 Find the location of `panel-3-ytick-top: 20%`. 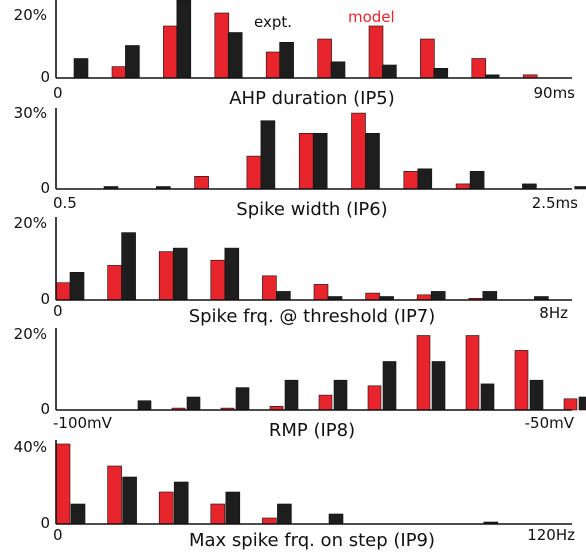

panel-3-ytick-top: 20% is located at coordinates (30, 223).